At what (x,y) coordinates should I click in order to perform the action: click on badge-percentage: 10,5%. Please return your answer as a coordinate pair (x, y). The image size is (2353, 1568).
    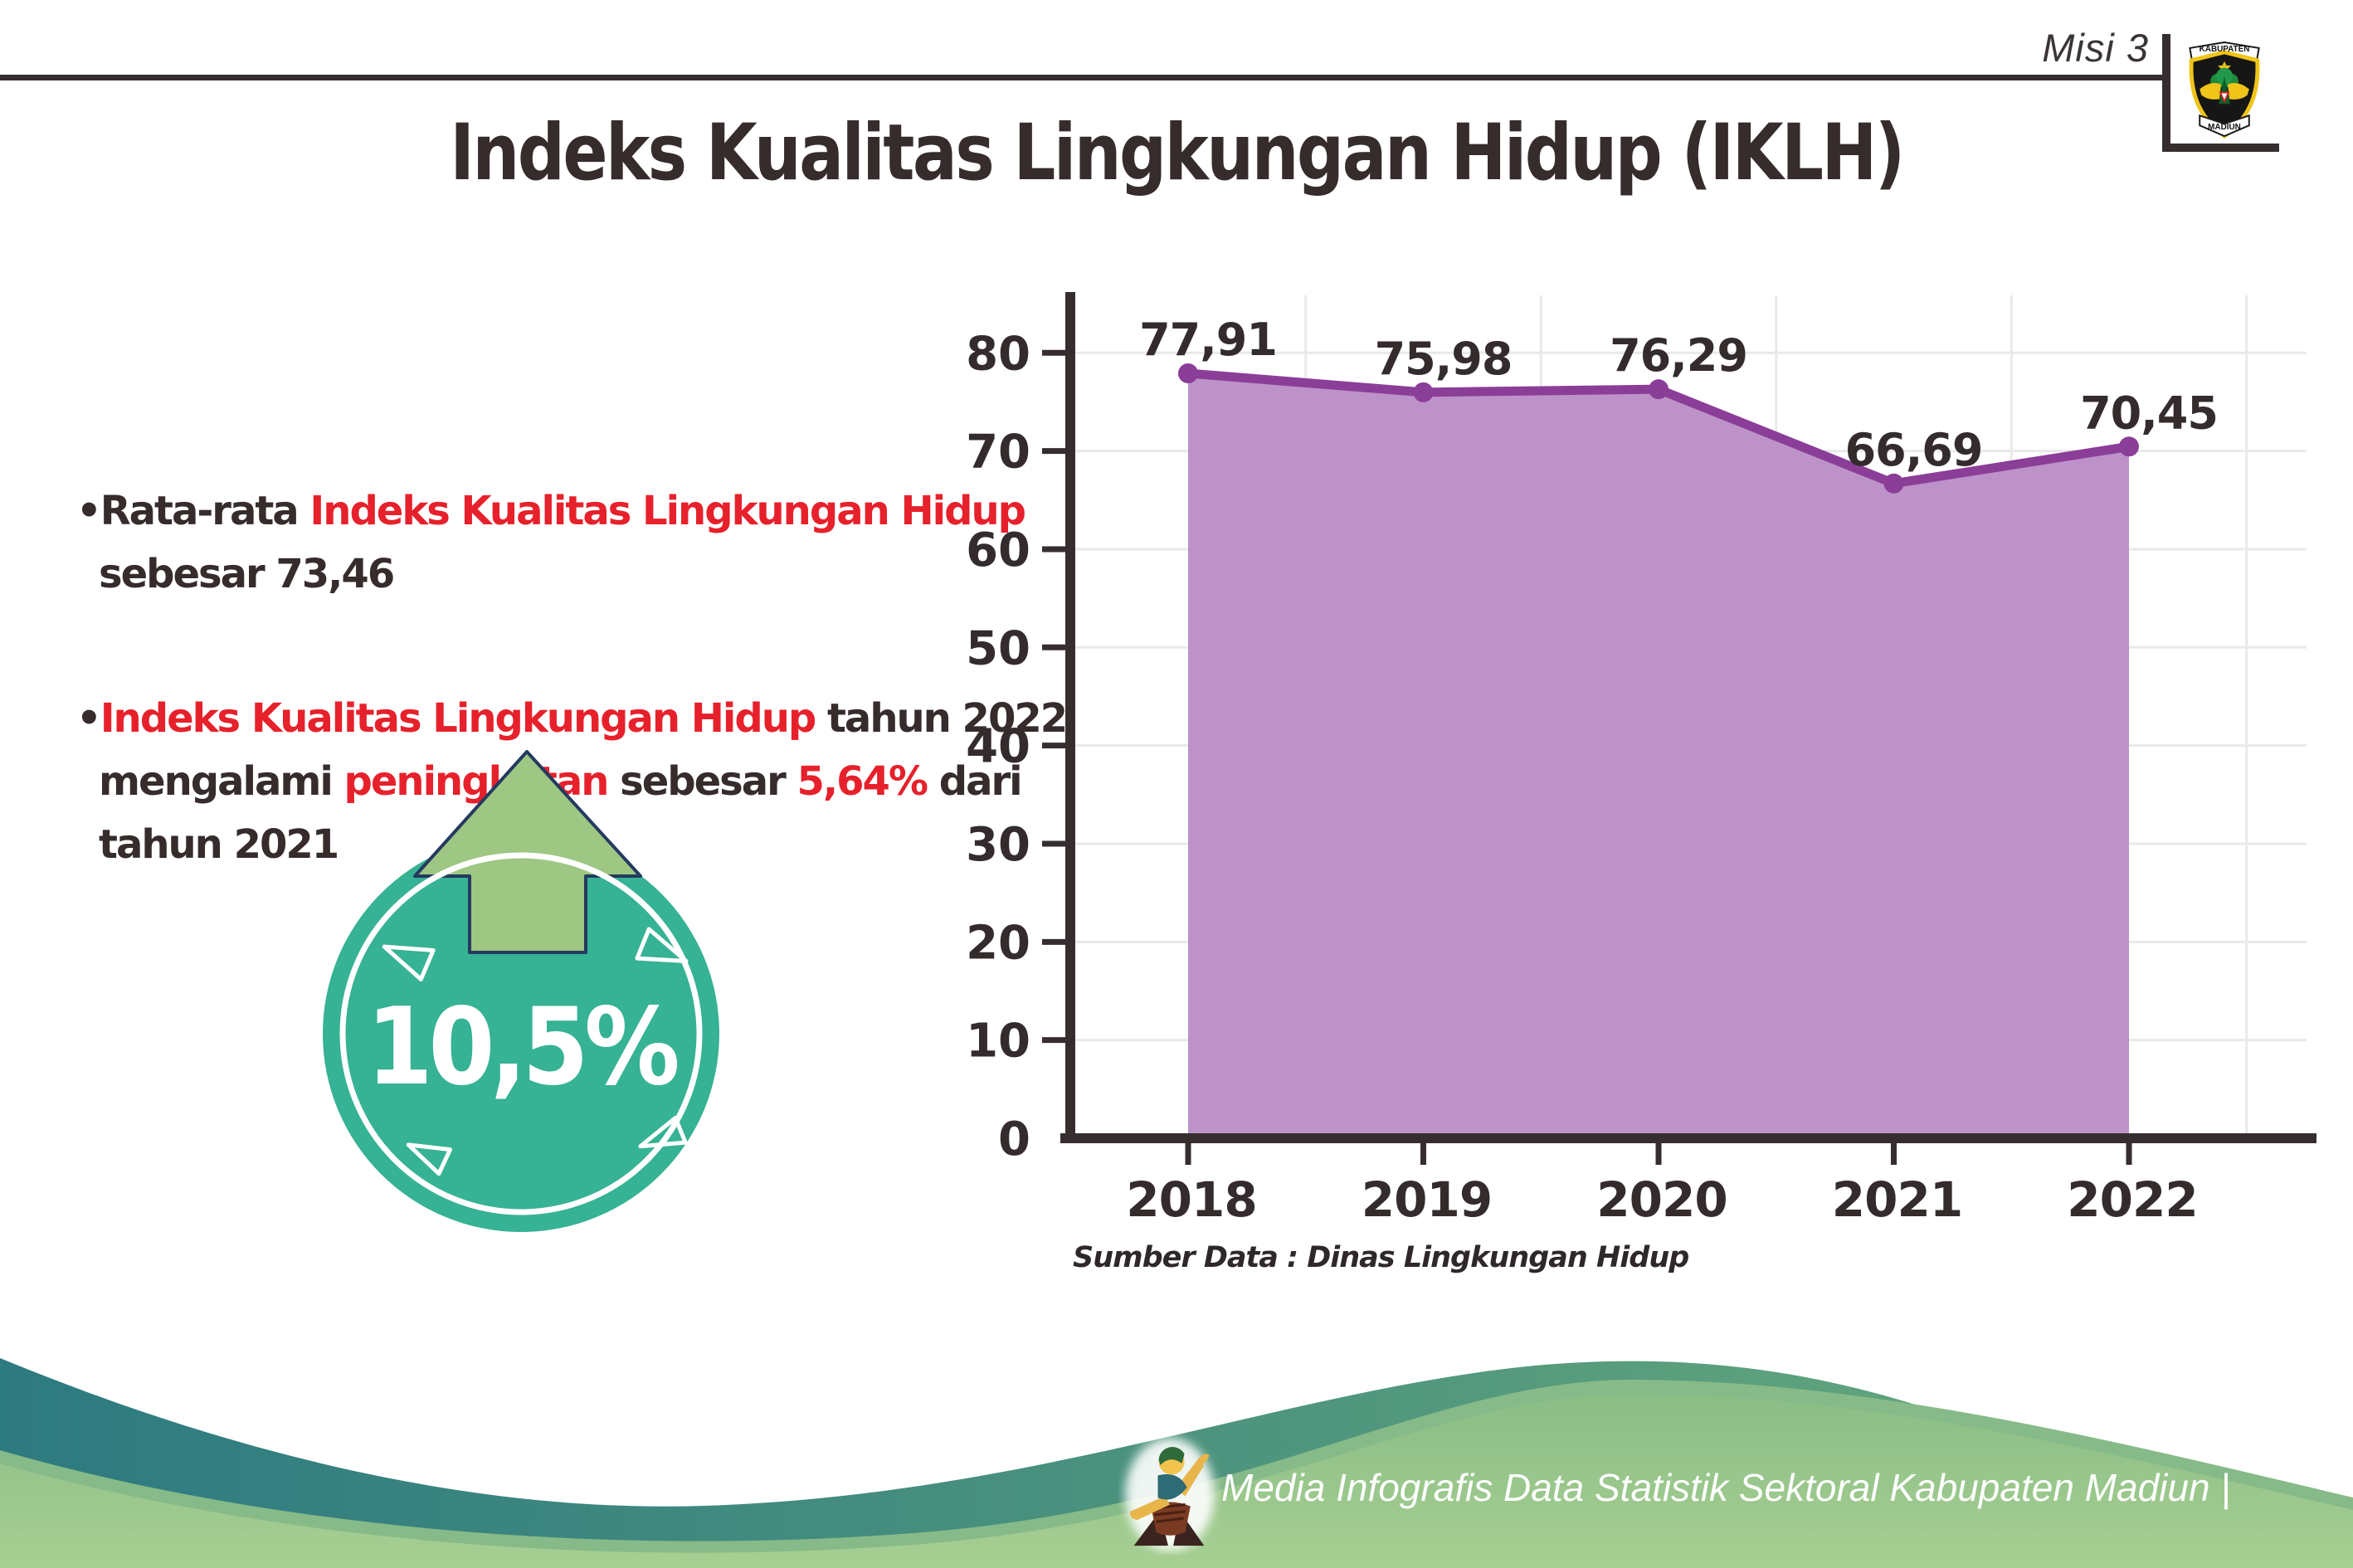
    Looking at the image, I should click on (523, 1047).